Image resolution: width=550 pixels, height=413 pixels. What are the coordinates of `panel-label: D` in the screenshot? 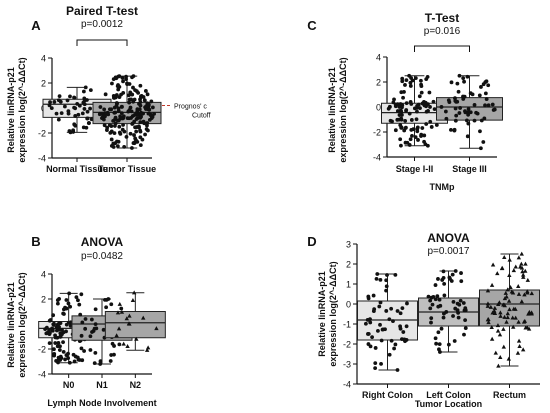 It's located at (311, 241).